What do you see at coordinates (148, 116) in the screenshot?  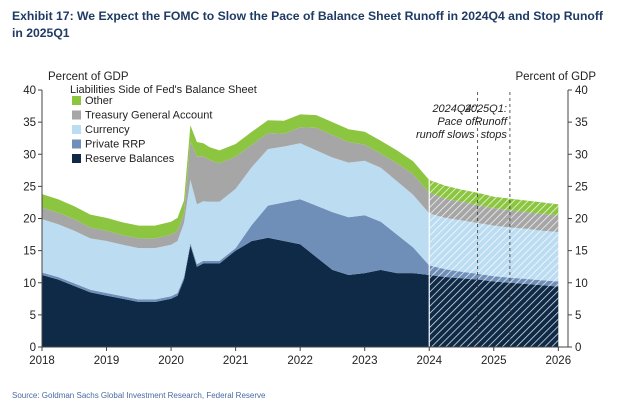 I see `legend-label-treasury-general-account: Treasury General Account` at bounding box center [148, 116].